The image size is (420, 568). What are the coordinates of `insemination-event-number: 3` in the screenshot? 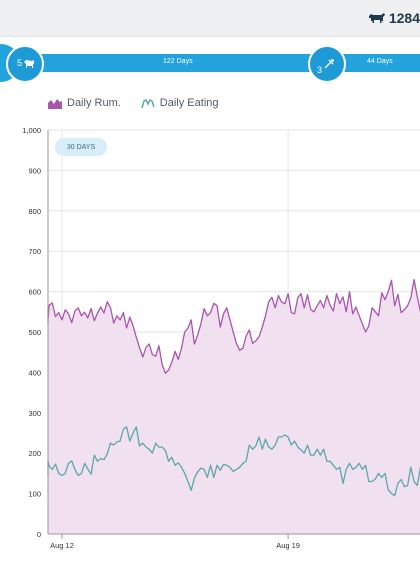 It's located at (320, 70).